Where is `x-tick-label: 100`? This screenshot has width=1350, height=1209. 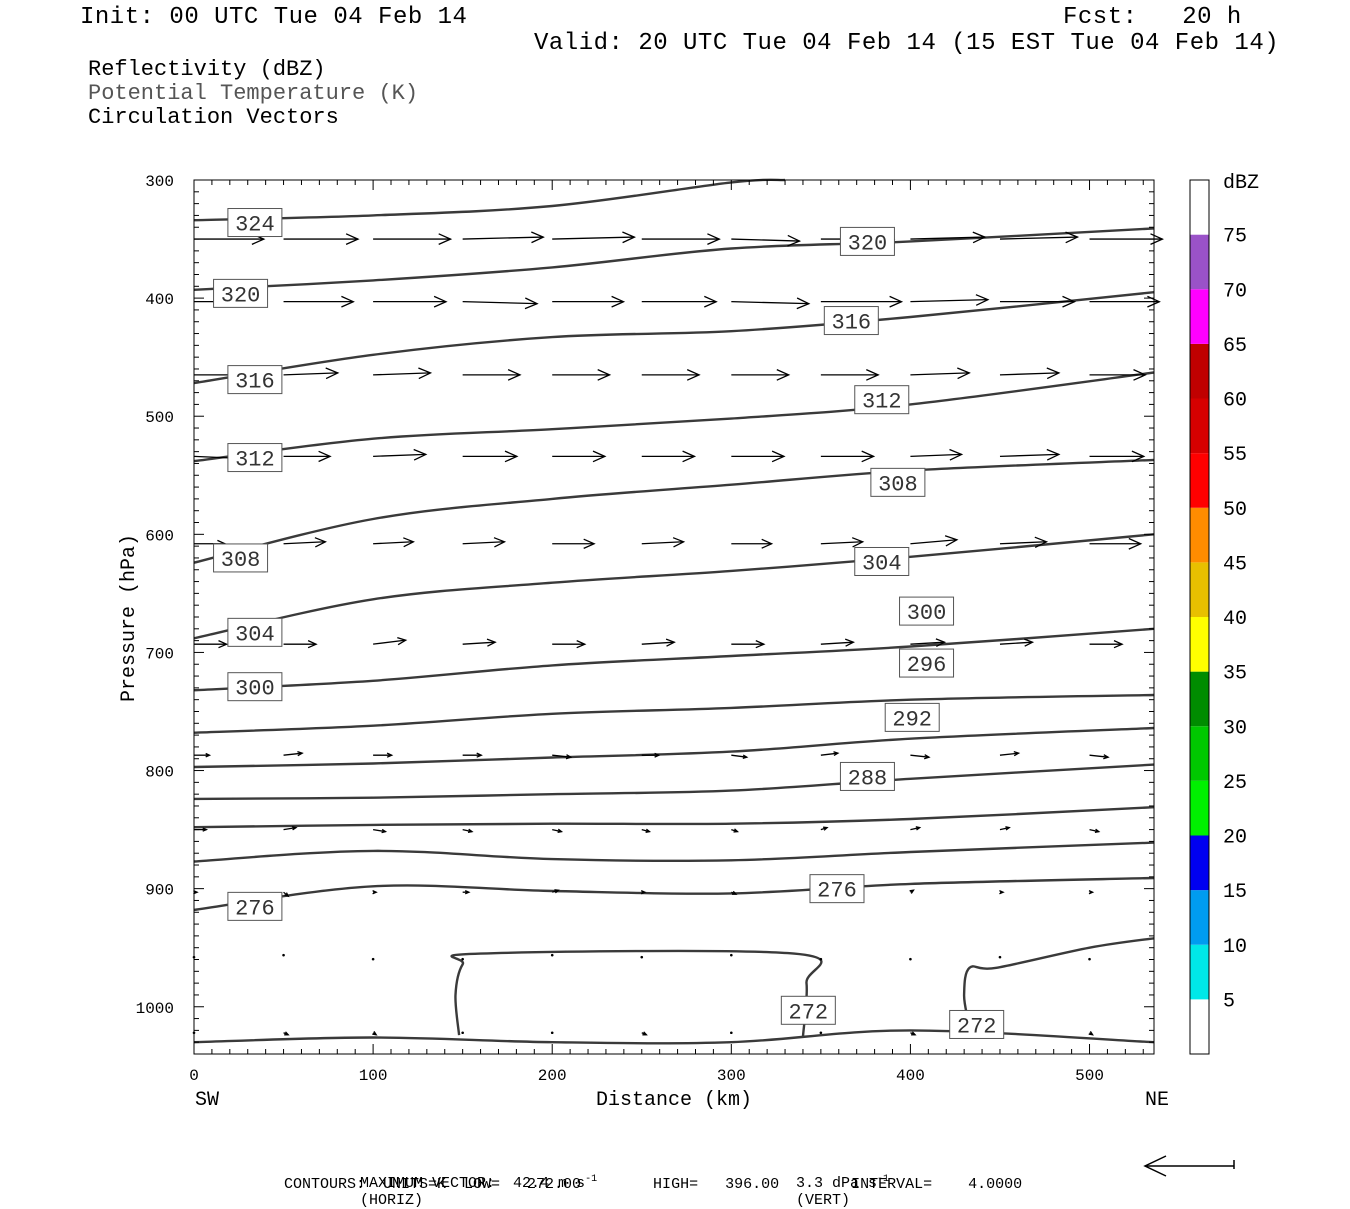 x-tick-label: 100 is located at coordinates (373, 1076).